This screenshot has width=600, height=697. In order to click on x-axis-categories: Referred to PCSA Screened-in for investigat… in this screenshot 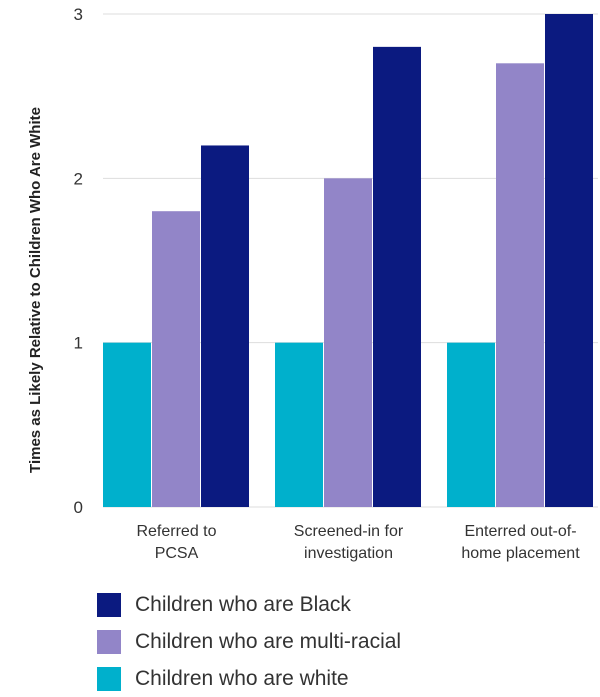, I will do `click(358, 542)`.